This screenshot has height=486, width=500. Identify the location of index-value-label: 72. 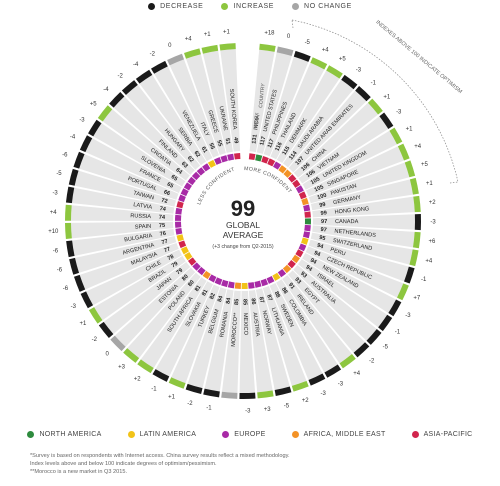
(165, 201).